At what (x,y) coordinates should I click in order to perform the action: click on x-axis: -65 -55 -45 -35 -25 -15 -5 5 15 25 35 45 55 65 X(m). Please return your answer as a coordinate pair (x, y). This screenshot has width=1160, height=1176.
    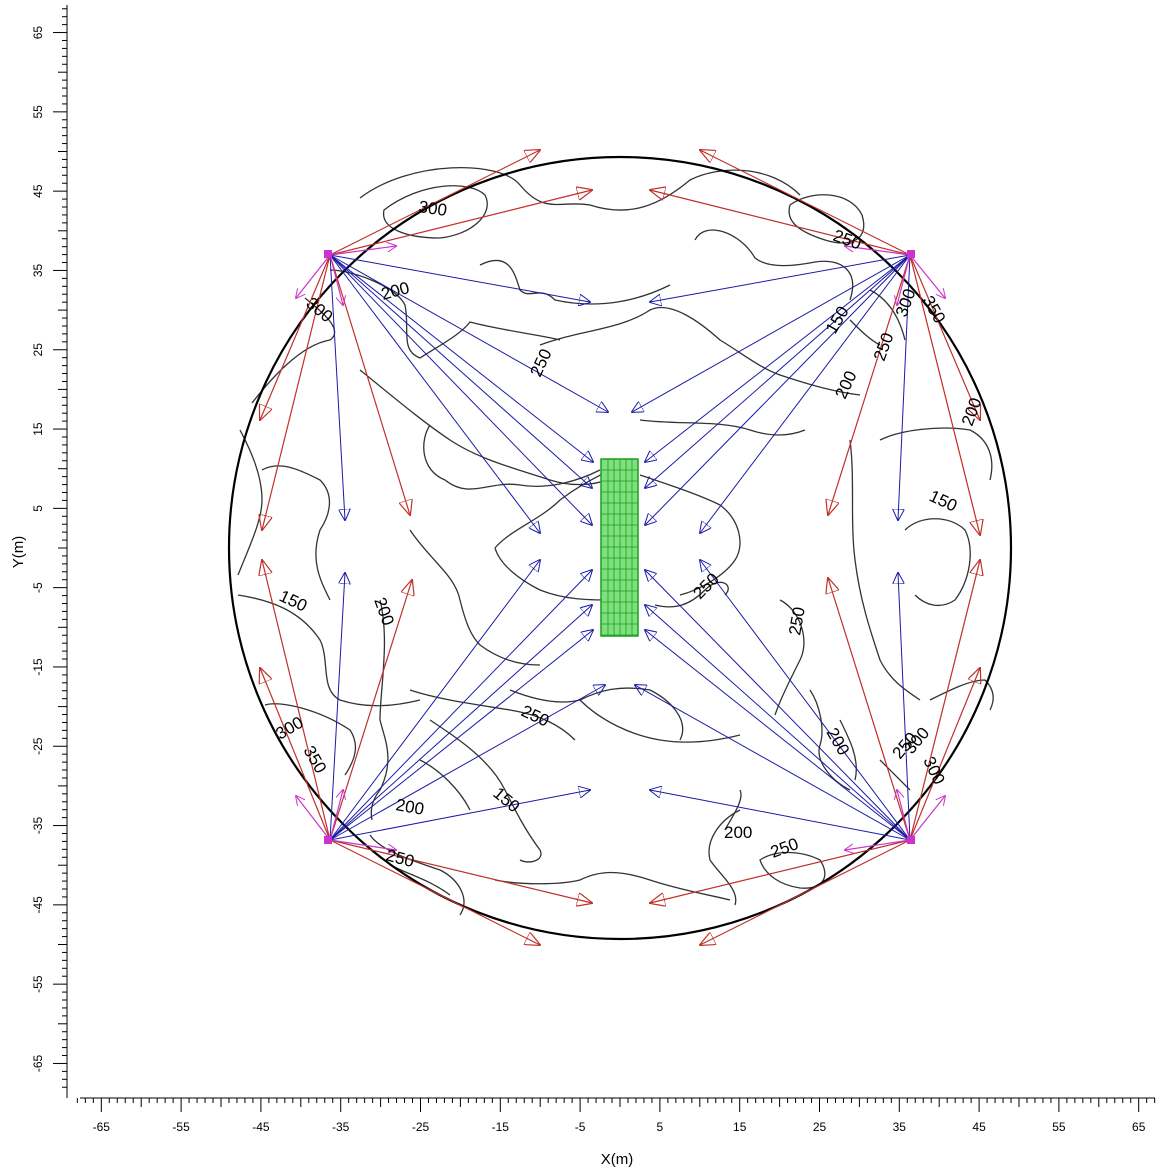
    Looking at the image, I should click on (616, 1132).